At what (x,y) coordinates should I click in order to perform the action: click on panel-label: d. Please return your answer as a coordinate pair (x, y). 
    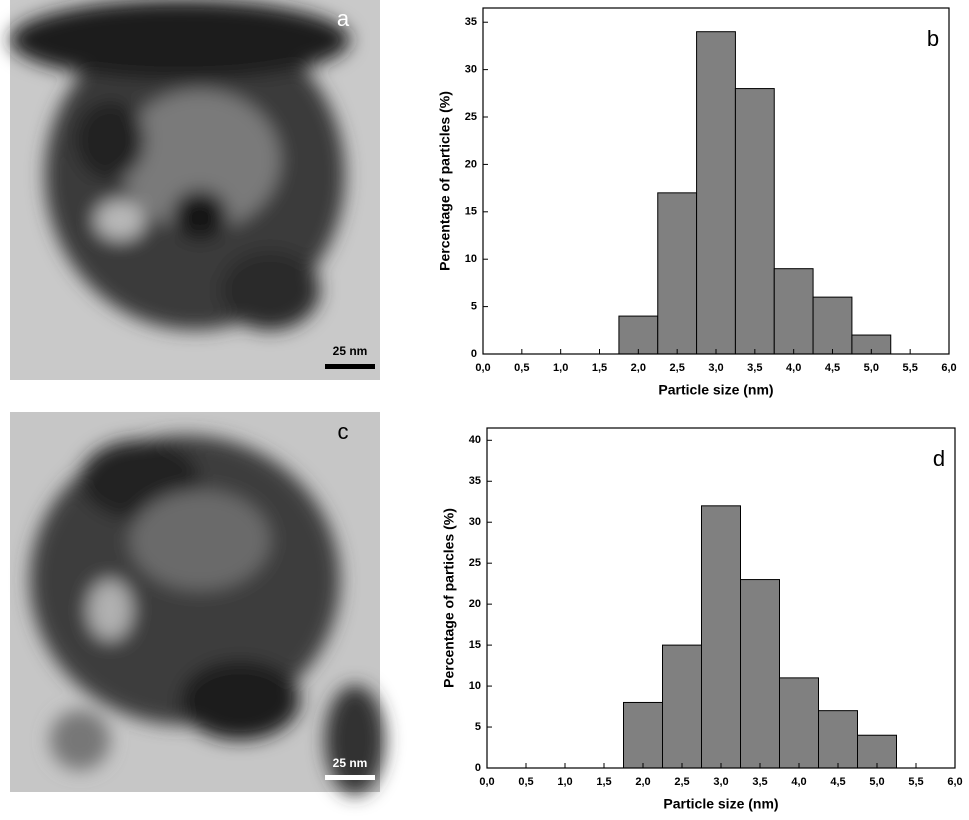
    Looking at the image, I should click on (939, 458).